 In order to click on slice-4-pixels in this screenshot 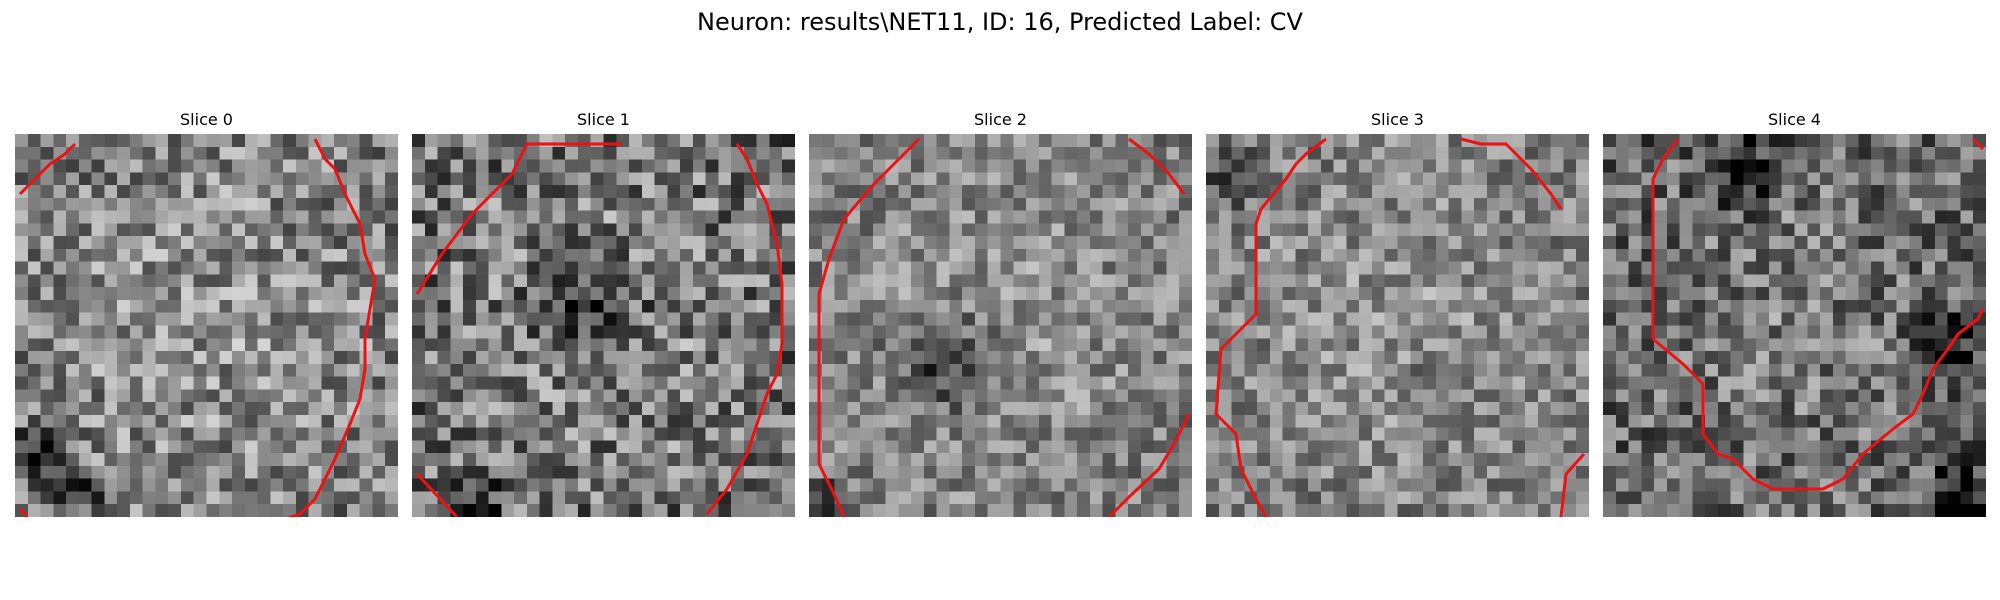, I will do `click(1794, 325)`.